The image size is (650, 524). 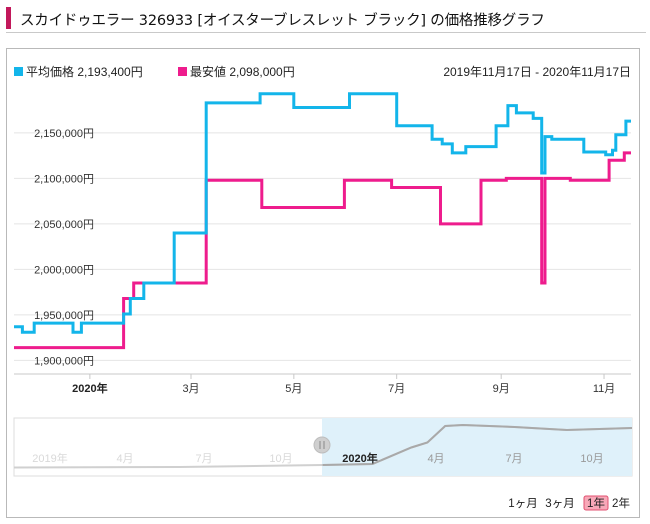 I want to click on x-tick-label: 7月, so click(x=396, y=389).